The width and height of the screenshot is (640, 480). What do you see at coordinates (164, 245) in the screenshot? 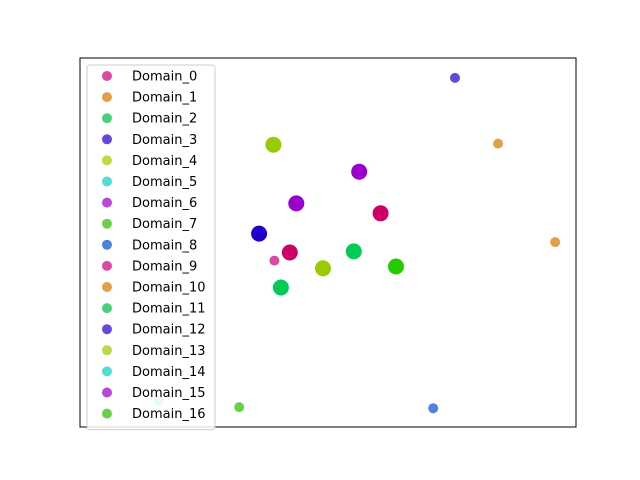
I see `legend-label-8: Domain_8` at bounding box center [164, 245].